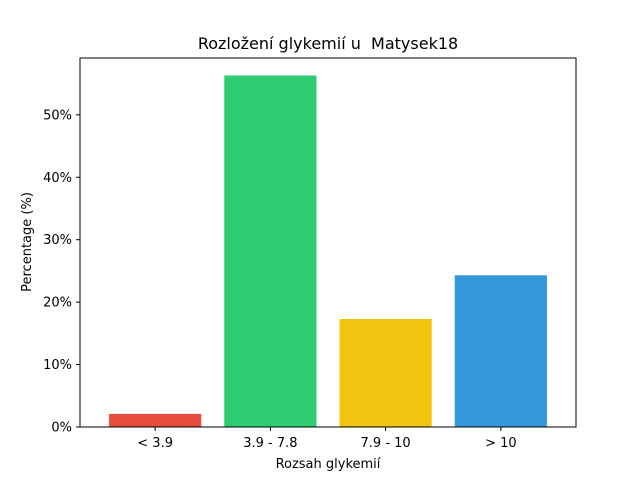 The image size is (640, 480). Describe the element at coordinates (61, 272) in the screenshot. I see `y-axis-ticks: 0% 10% 20% 30% 40% 50%` at that location.